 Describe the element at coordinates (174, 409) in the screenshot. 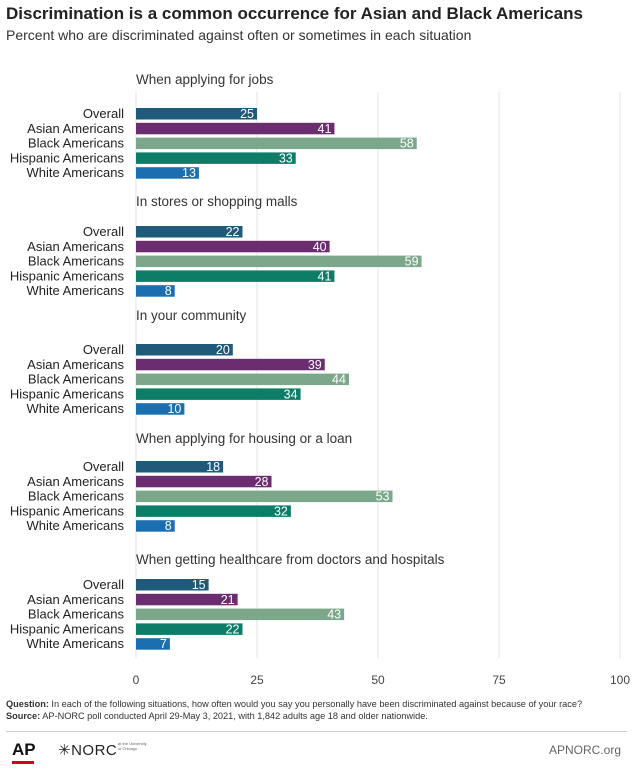

I see `data-label: 10` at that location.